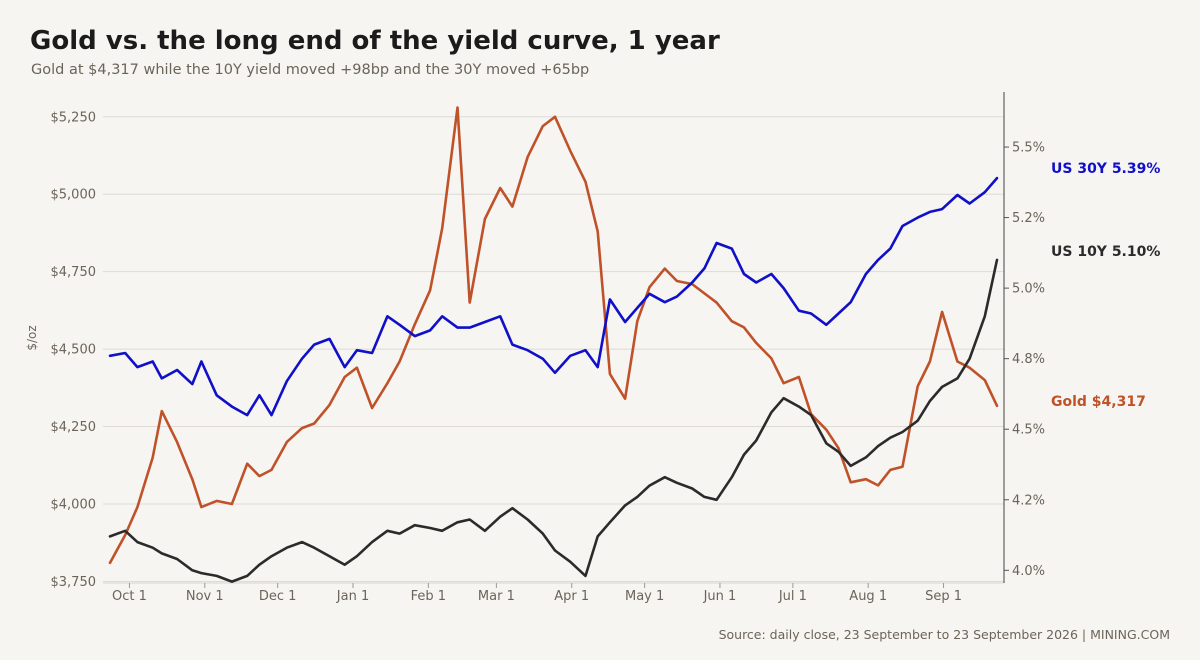  Describe the element at coordinates (792, 596) in the screenshot. I see `x-tick-label: Jul 1` at that location.